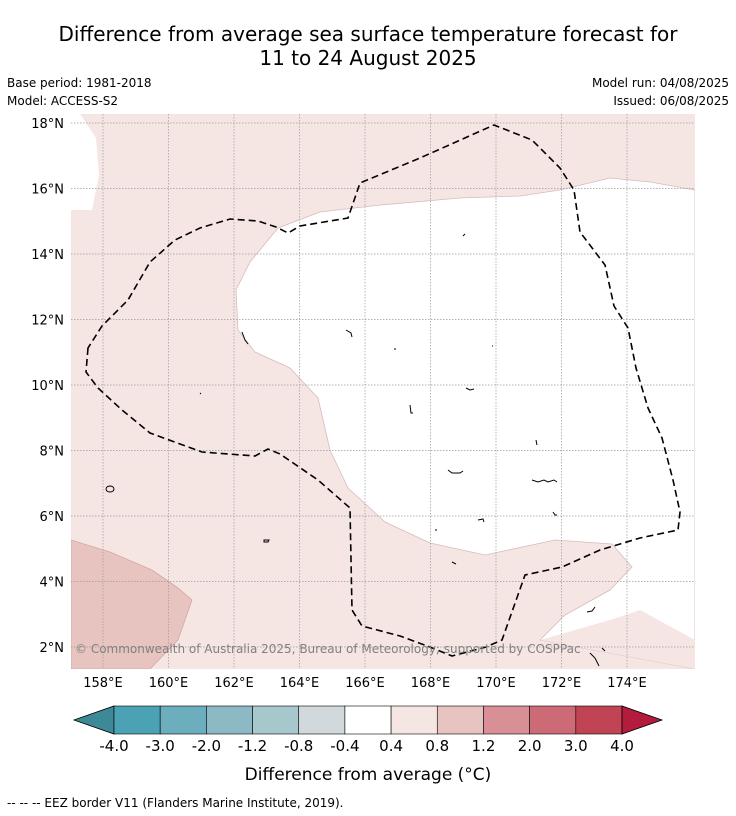 The height and width of the screenshot is (816, 736). What do you see at coordinates (622, 746) in the screenshot?
I see `colorbar-tick-label: 4.0` at bounding box center [622, 746].